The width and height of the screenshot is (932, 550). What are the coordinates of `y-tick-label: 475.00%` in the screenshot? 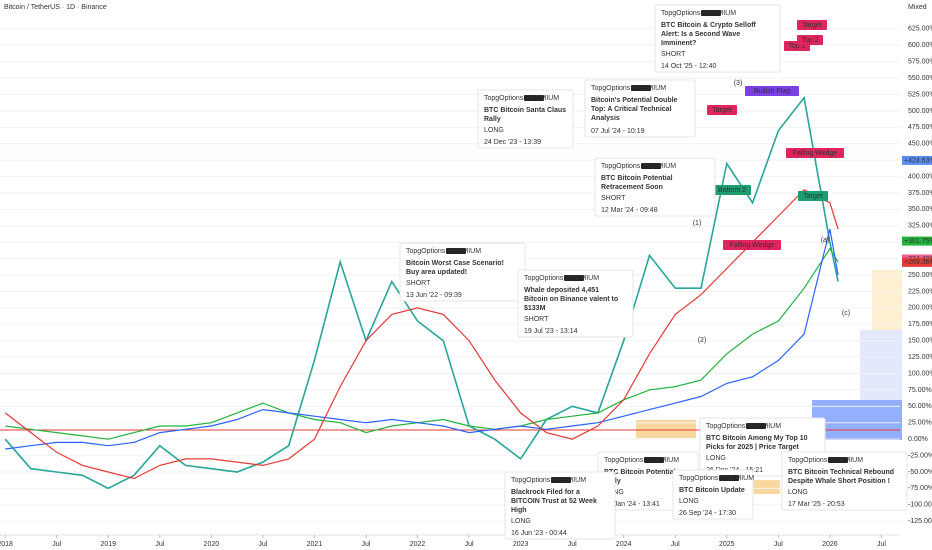 It's located at (920, 127).